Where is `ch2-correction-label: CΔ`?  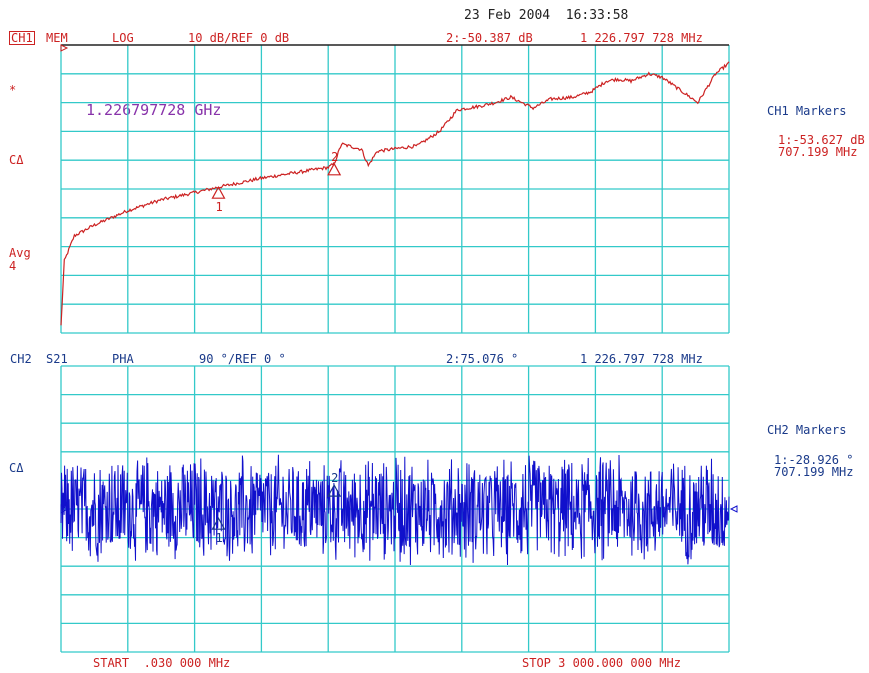
ch2-correction-label: CΔ is located at coordinates (16, 468).